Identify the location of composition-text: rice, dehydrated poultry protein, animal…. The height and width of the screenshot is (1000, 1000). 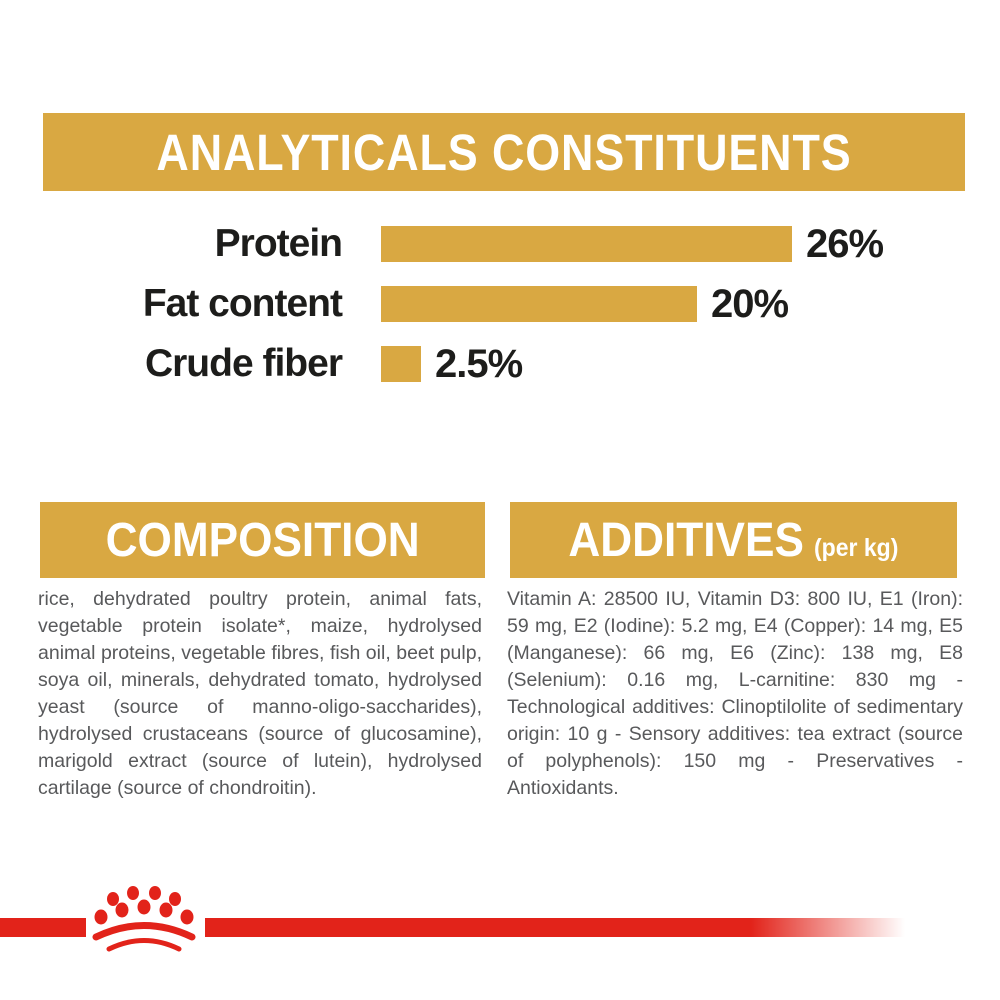
(260, 693).